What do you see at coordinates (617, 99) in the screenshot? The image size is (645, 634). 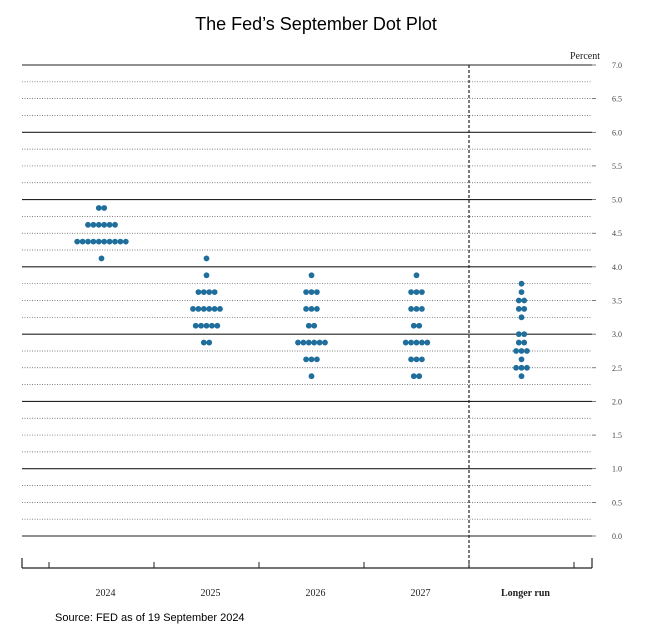 I see `y-tick-label: 6.5` at bounding box center [617, 99].